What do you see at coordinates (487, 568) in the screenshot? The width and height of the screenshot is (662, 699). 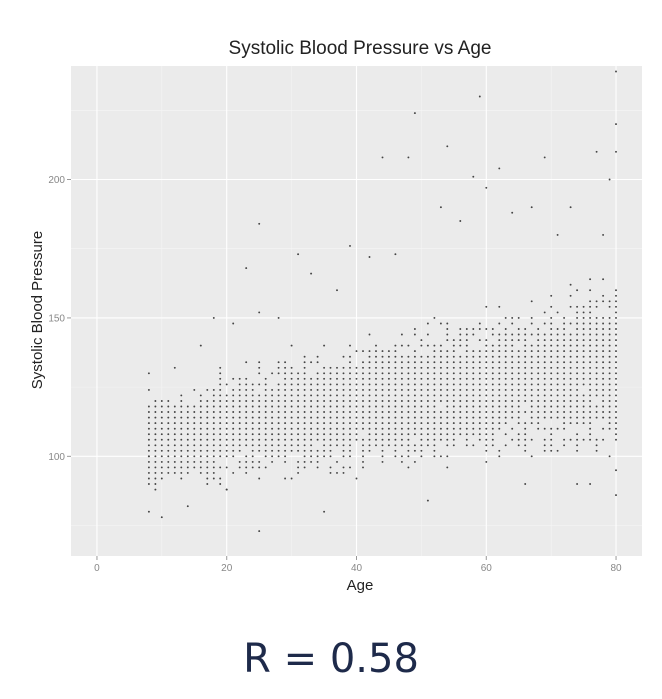 I see `x-tick-label: 60` at bounding box center [487, 568].